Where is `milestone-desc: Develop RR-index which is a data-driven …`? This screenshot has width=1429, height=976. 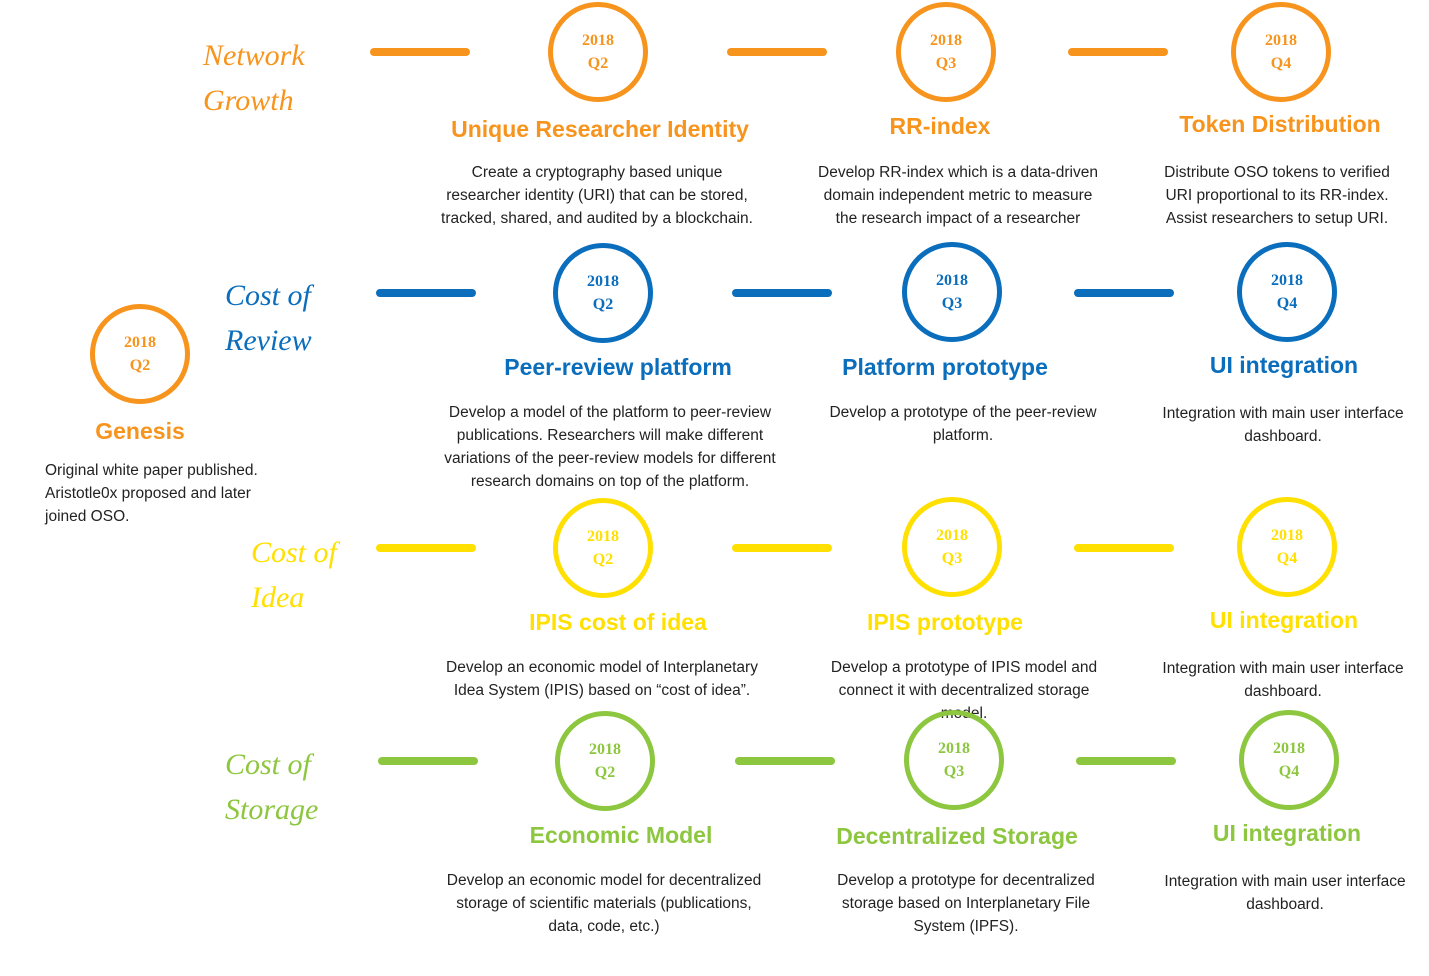
milestone-desc: Develop RR-index which is a data-driven … is located at coordinates (958, 195).